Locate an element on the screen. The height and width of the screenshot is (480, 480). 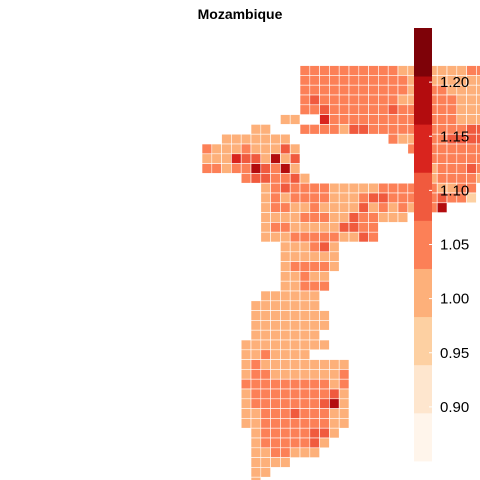
legend-tick-label: 1.15 is located at coordinates (454, 136).